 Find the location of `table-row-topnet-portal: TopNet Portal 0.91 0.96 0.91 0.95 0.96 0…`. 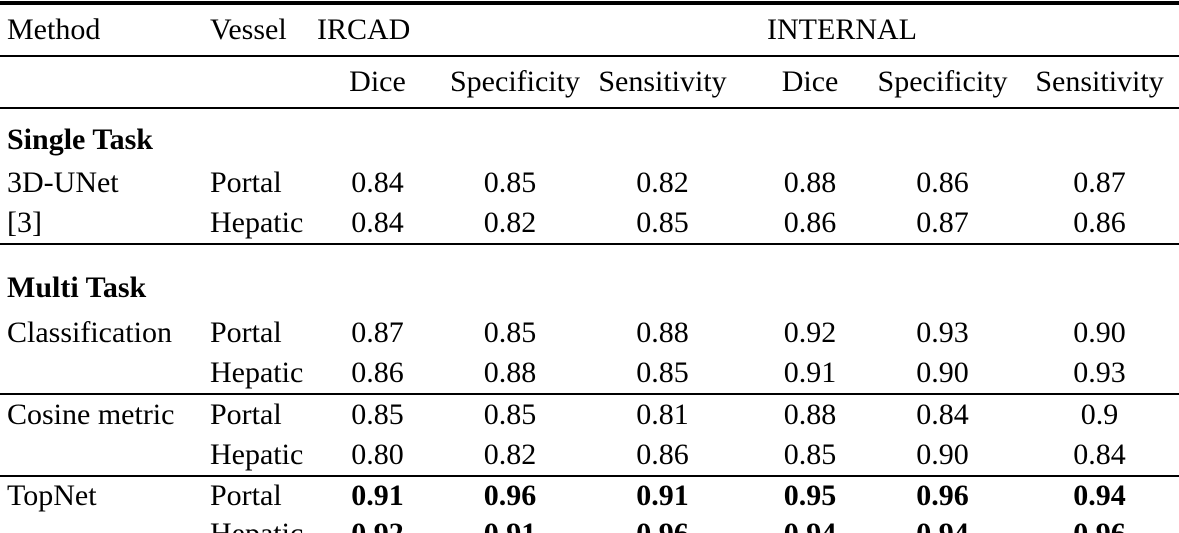

table-row-topnet-portal: TopNet Portal 0.91 0.96 0.91 0.95 0.96 0… is located at coordinates (589, 495).